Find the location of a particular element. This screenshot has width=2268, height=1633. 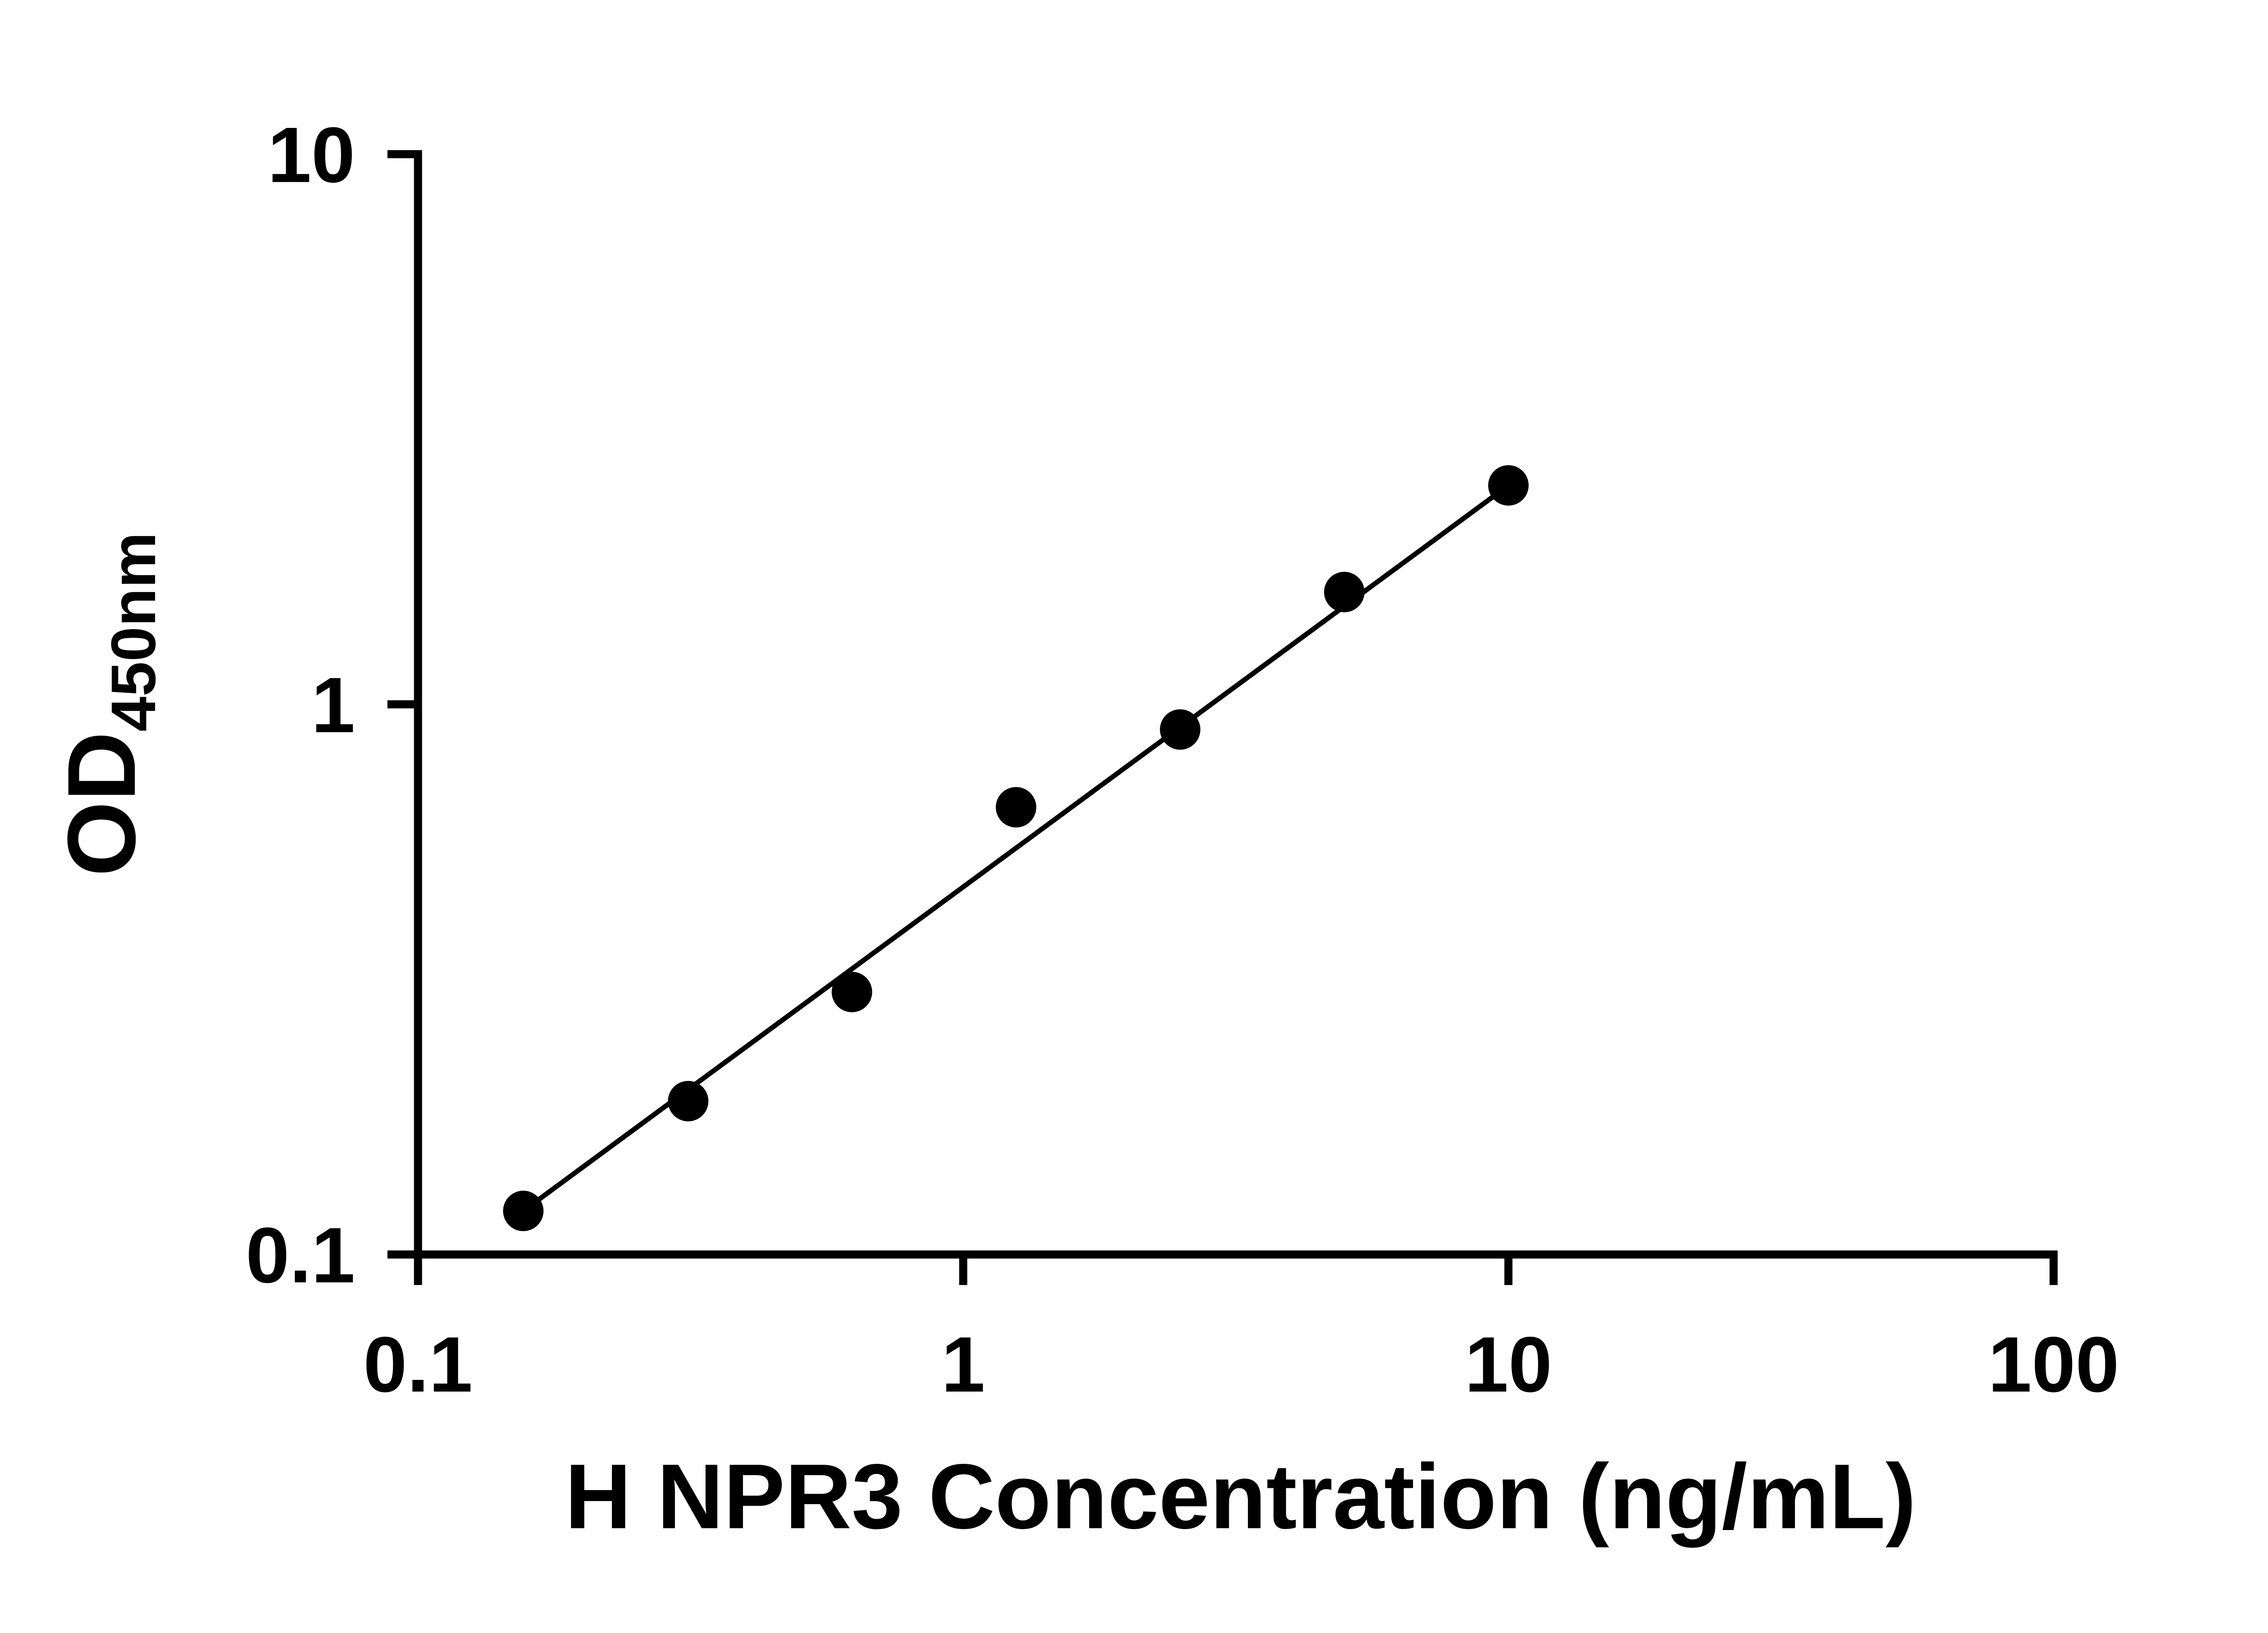

y-axis-title-subscript: 450nm is located at coordinates (133, 632).